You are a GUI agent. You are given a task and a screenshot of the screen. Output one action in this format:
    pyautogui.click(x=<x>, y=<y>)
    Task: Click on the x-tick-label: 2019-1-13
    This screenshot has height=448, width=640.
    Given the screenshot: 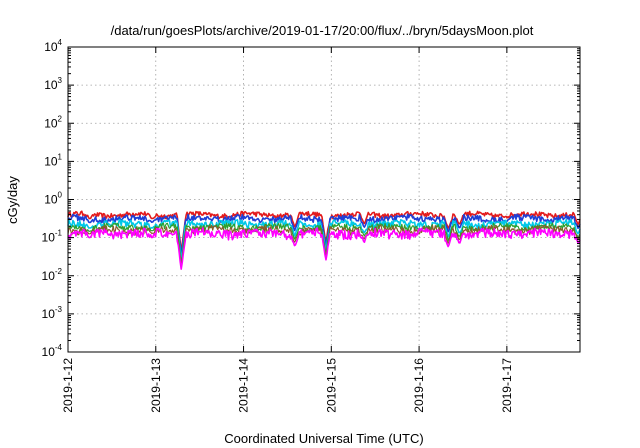 What is the action you would take?
    pyautogui.click(x=156, y=385)
    